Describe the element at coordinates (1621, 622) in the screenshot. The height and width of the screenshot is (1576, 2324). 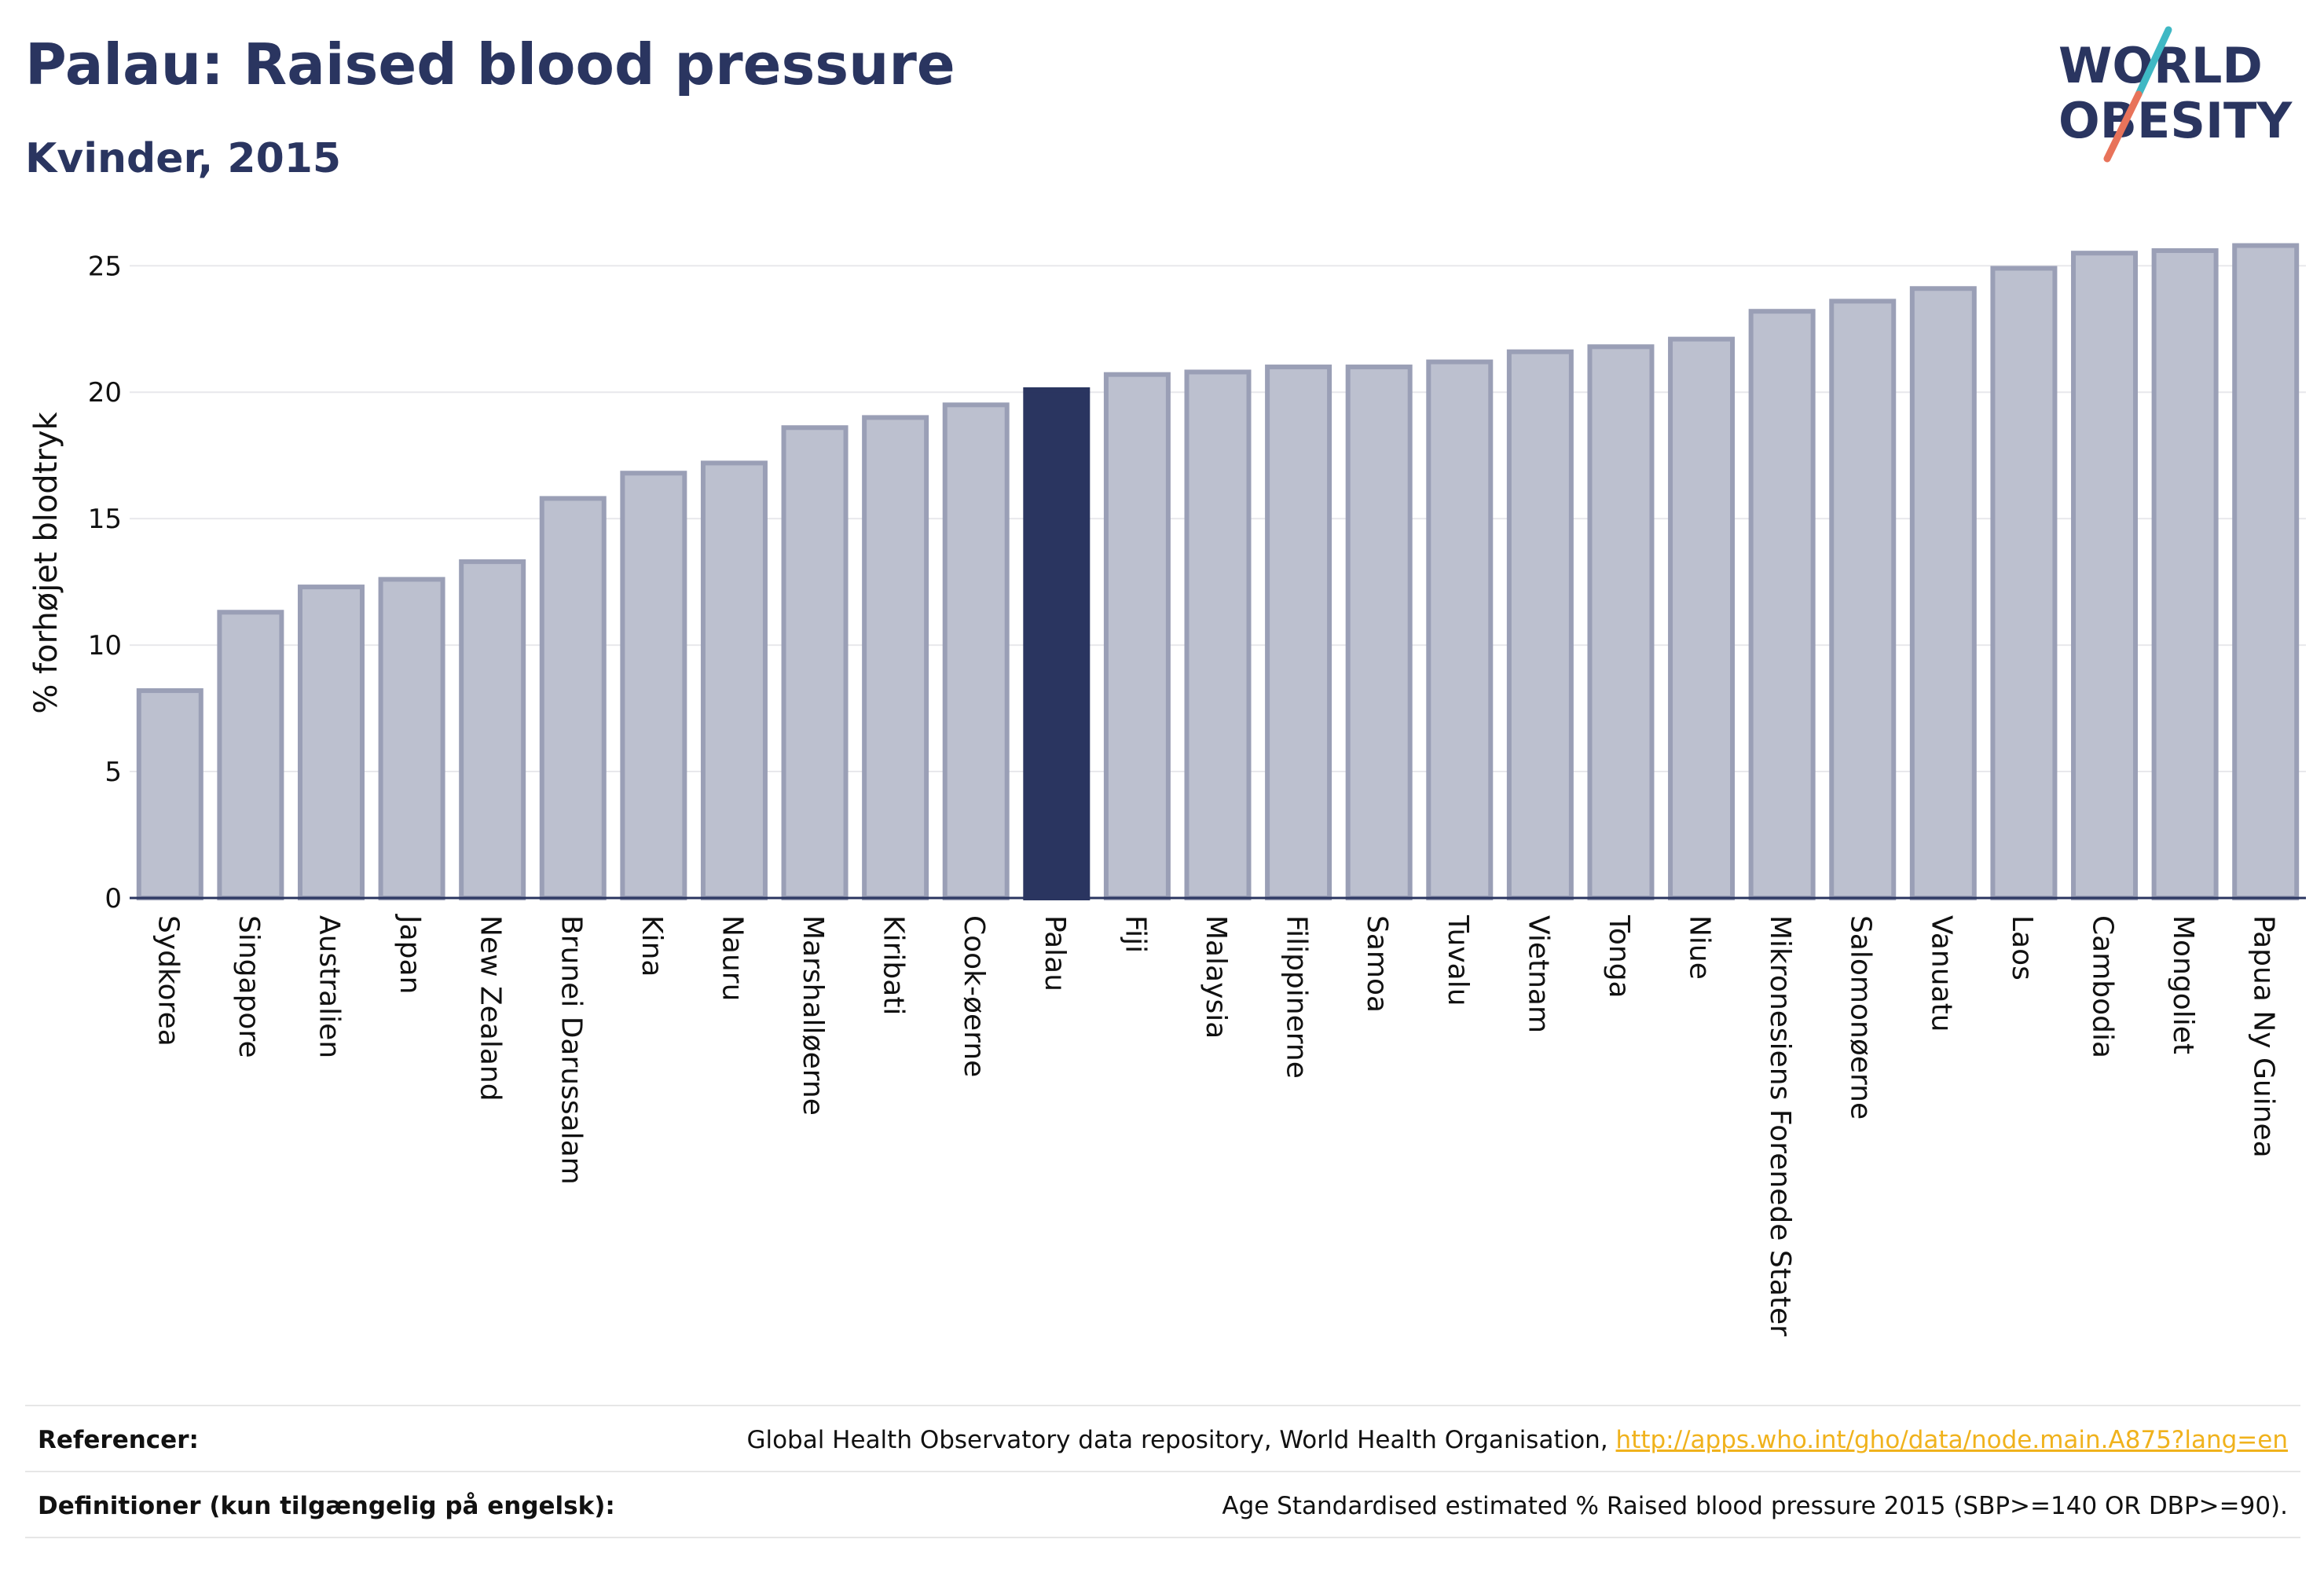
I see `bar-tonga` at that location.